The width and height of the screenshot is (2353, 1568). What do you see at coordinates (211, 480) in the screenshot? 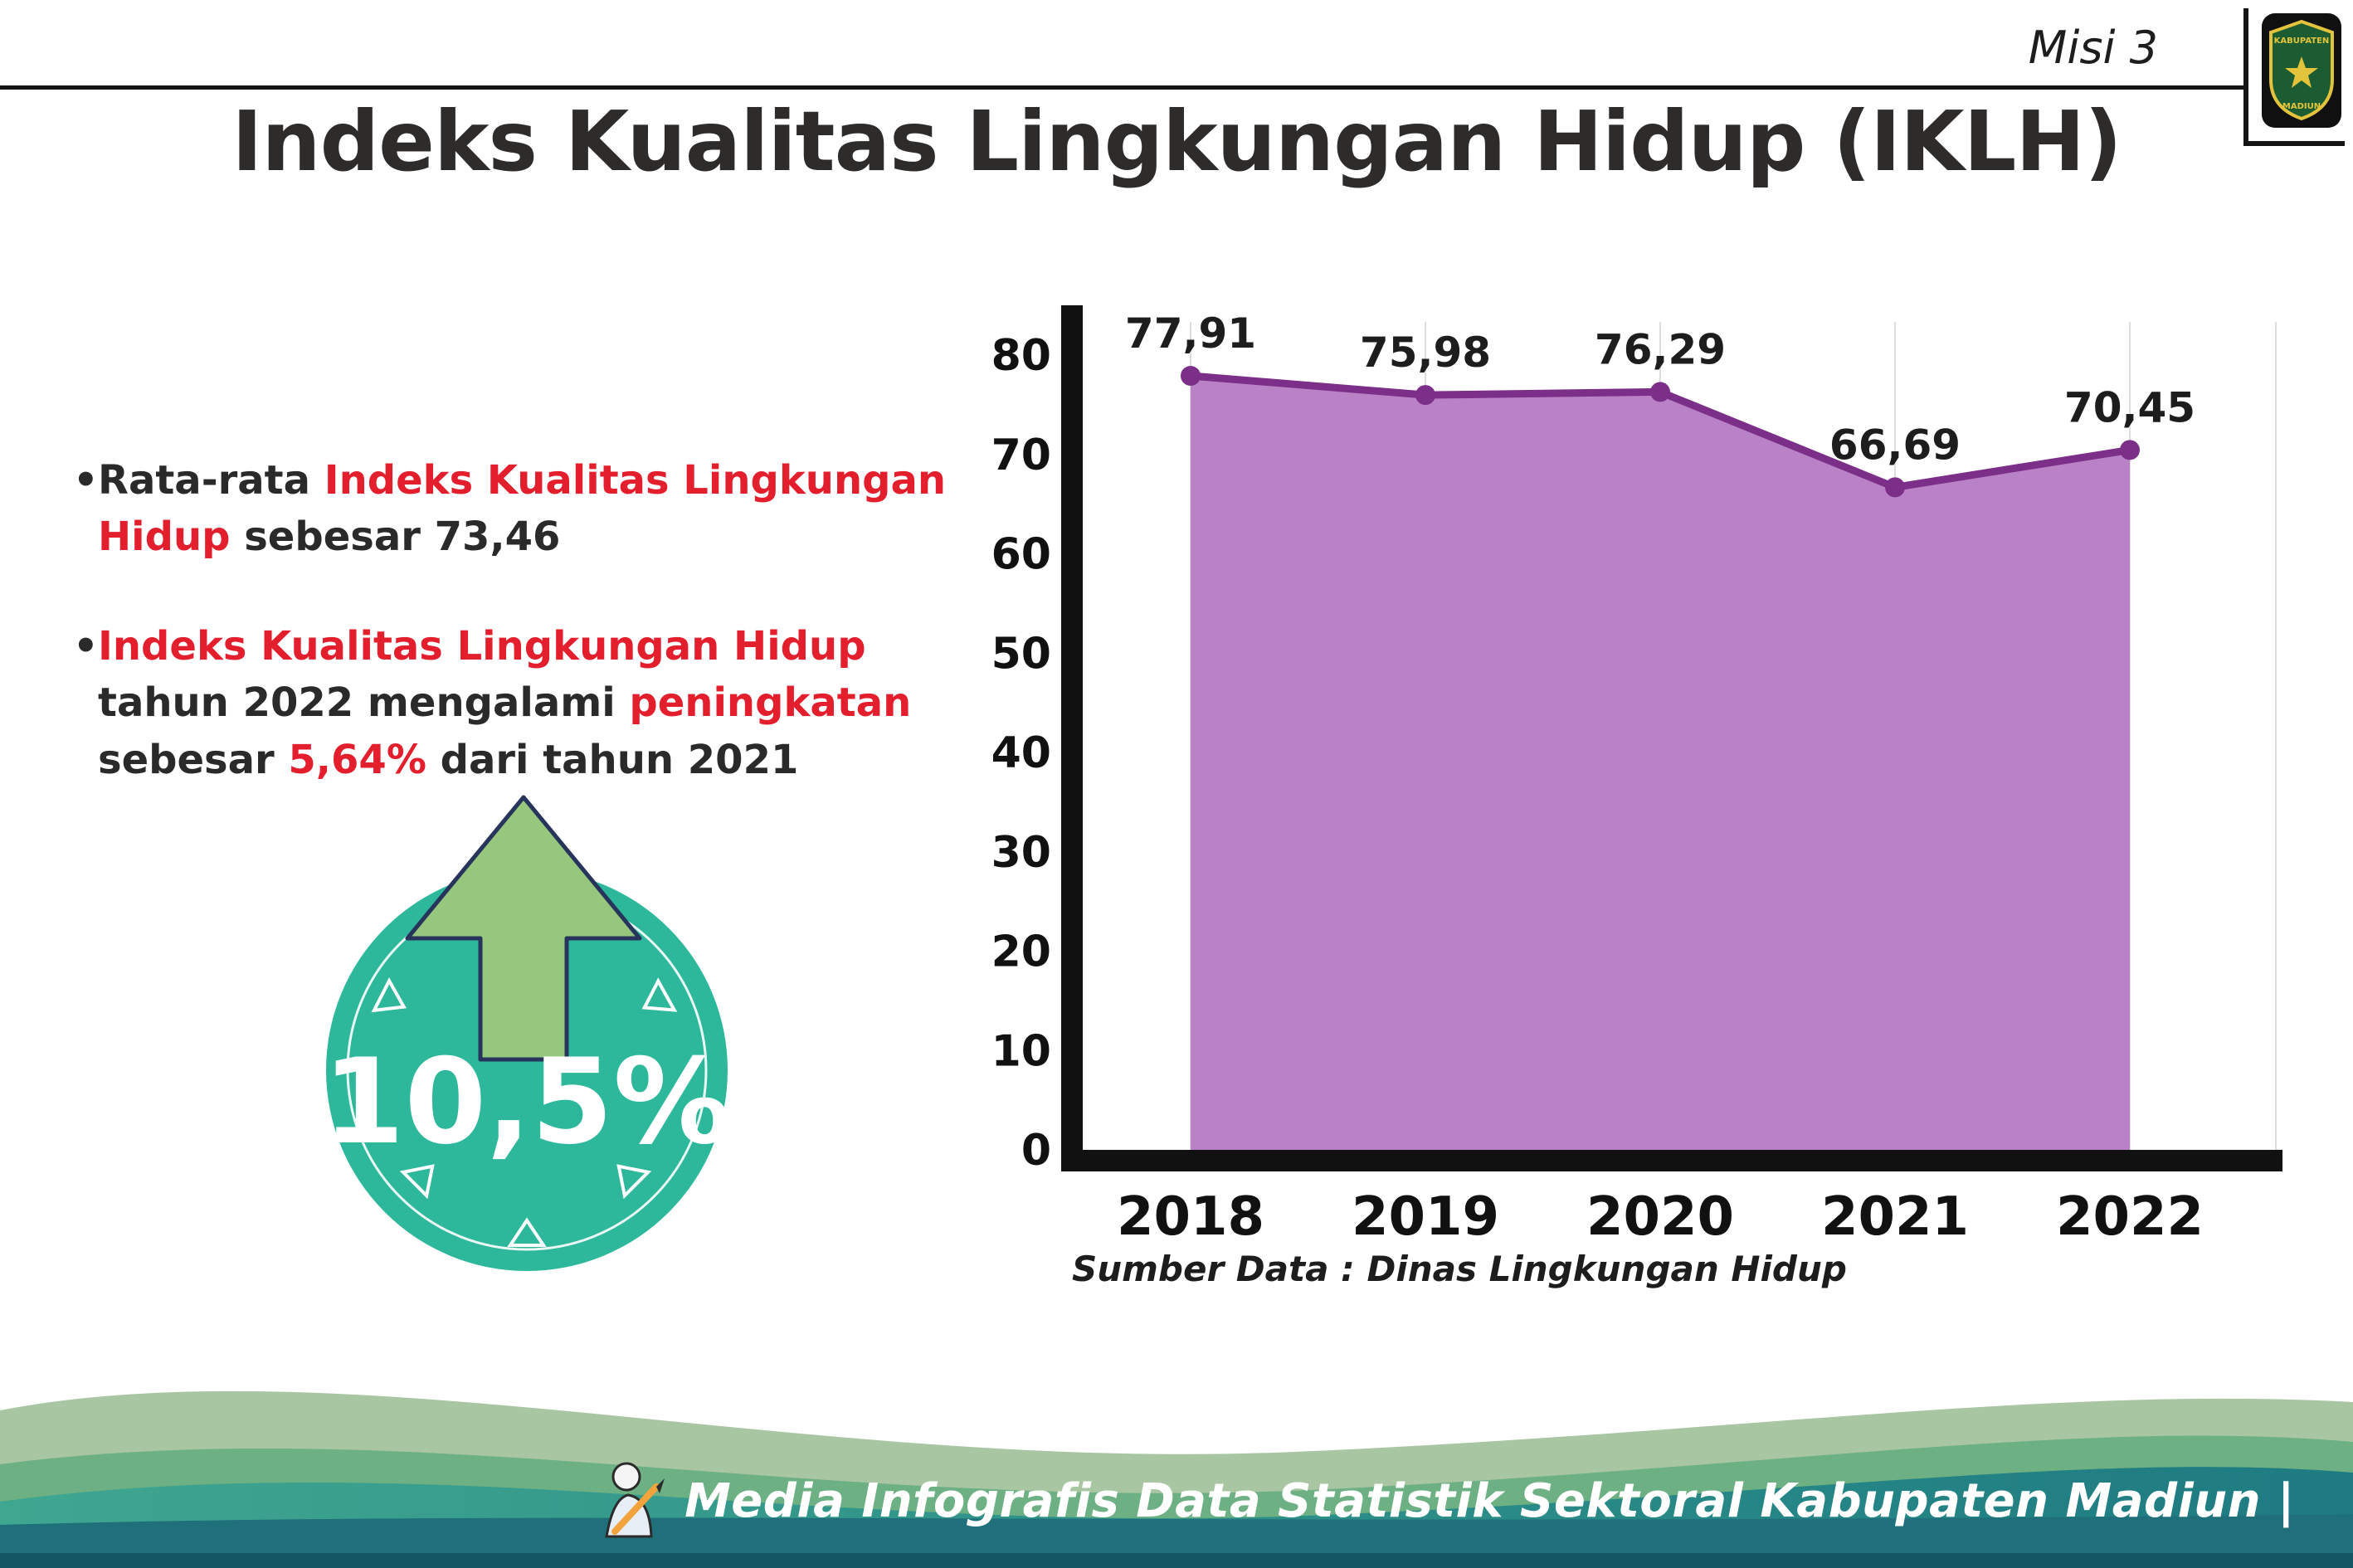
I see `bullet-text-segment: Rata-rata` at bounding box center [211, 480].